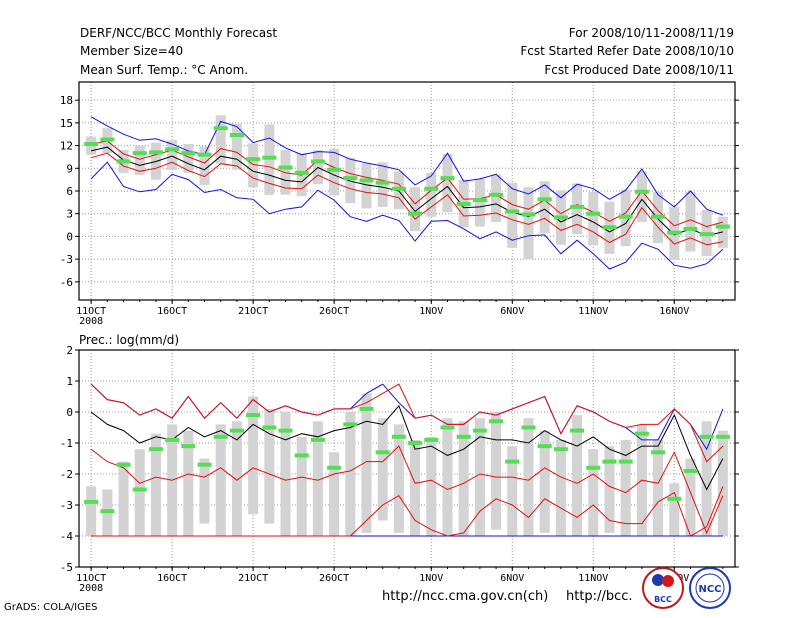 This screenshot has width=800, height=618. What do you see at coordinates (69, 412) in the screenshot?
I see `y-tick-label: 0` at bounding box center [69, 412].